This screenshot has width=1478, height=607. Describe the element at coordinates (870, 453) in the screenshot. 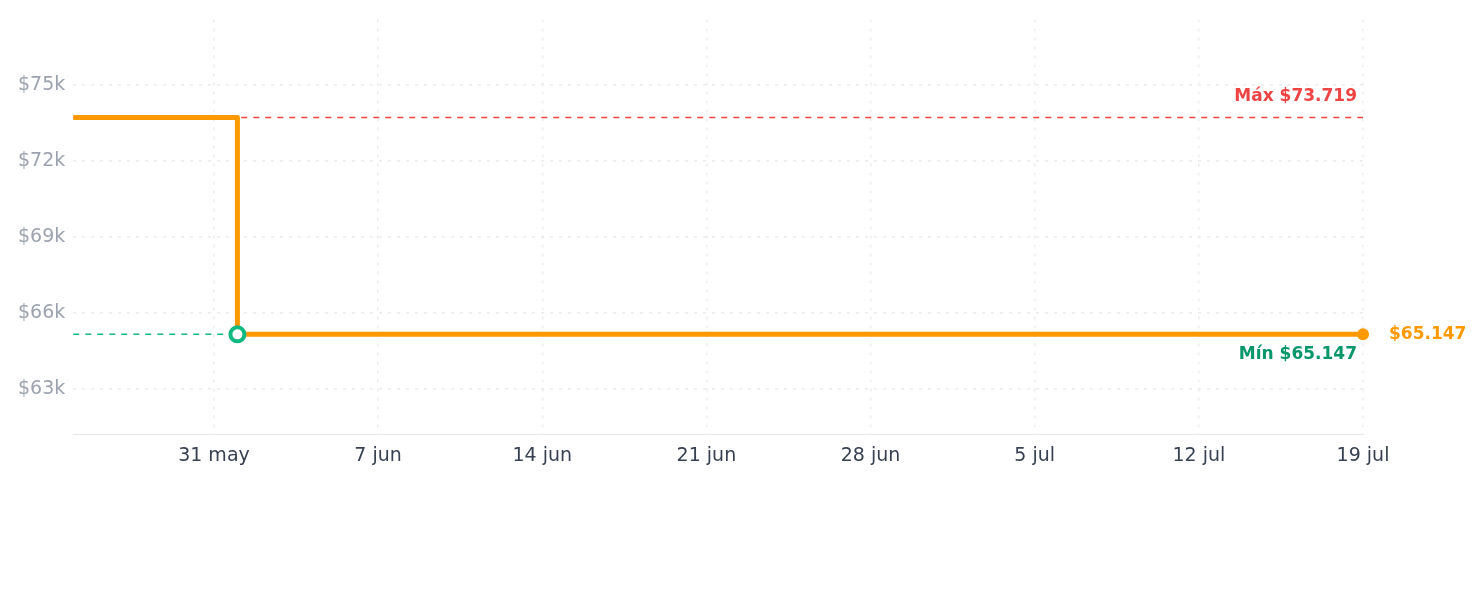

I see `x-tick-label: 28 jun` at that location.